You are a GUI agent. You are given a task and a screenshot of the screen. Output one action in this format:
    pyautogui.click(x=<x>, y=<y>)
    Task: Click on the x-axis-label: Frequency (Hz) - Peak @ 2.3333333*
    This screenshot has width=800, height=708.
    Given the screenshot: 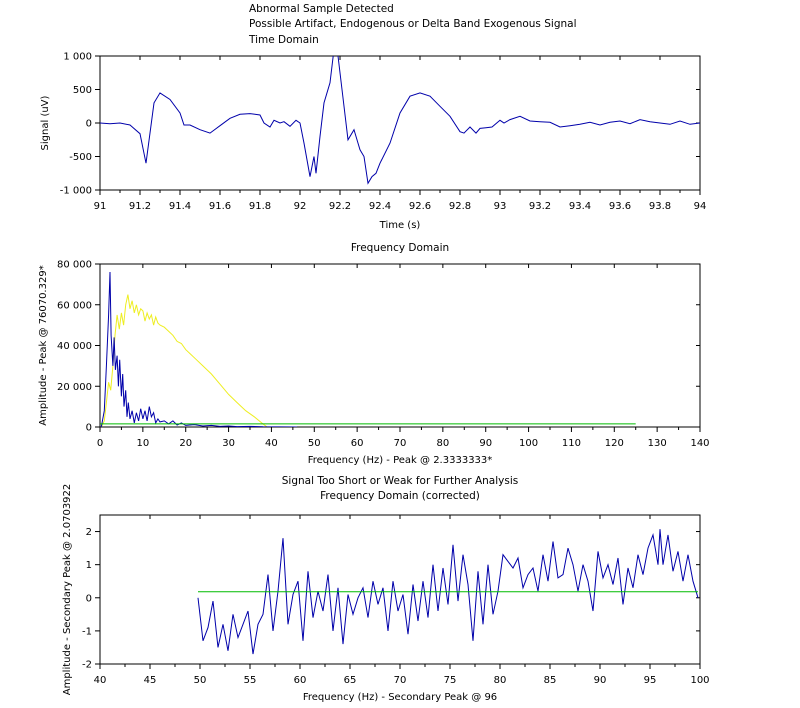 What is the action you would take?
    pyautogui.click(x=400, y=460)
    